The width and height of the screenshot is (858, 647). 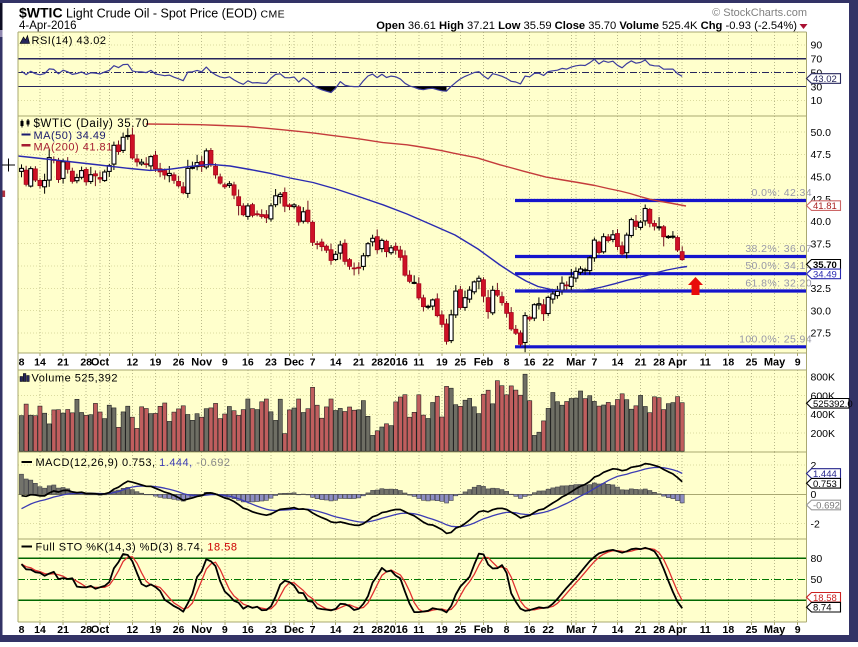 What do you see at coordinates (70, 136) in the screenshot?
I see `svg-text: MA(50) 34.49` at bounding box center [70, 136].